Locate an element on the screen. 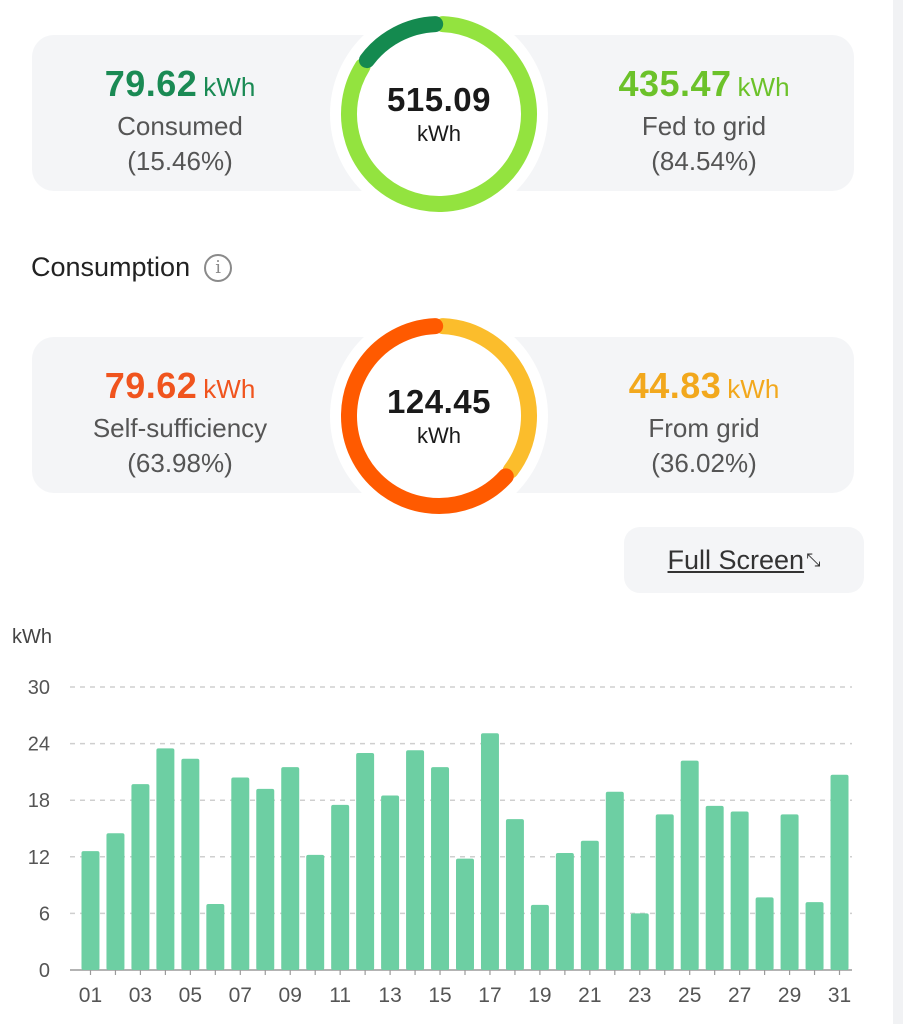 This screenshot has height=1024, width=903. y-tick-label: 18 is located at coordinates (39, 801).